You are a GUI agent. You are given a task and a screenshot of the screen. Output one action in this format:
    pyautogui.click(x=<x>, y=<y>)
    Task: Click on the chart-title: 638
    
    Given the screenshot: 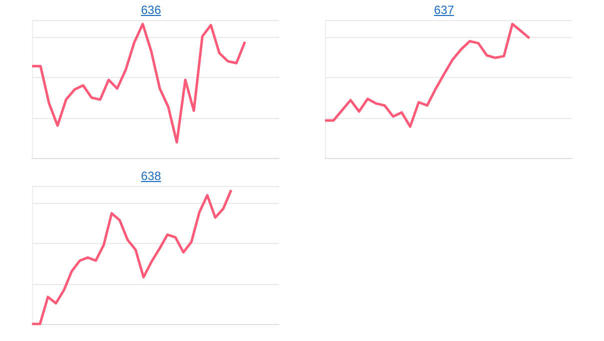 What is the action you would take?
    pyautogui.click(x=151, y=176)
    